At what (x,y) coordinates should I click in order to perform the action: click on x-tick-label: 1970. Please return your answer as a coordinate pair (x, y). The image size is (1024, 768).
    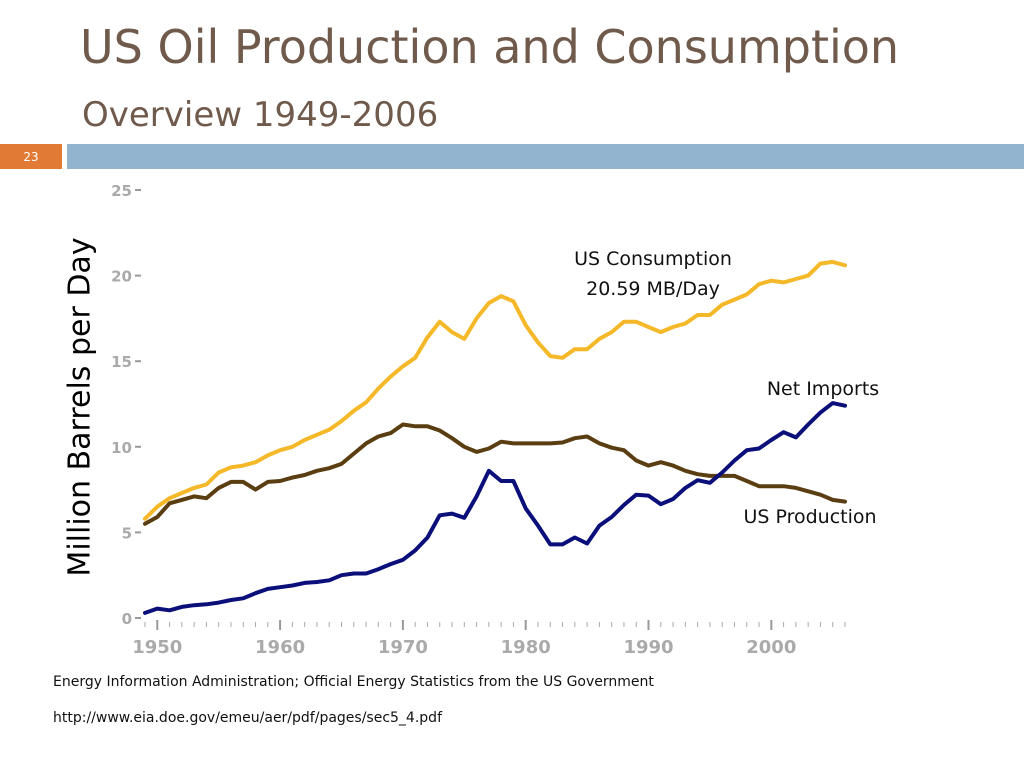
    Looking at the image, I should click on (403, 647).